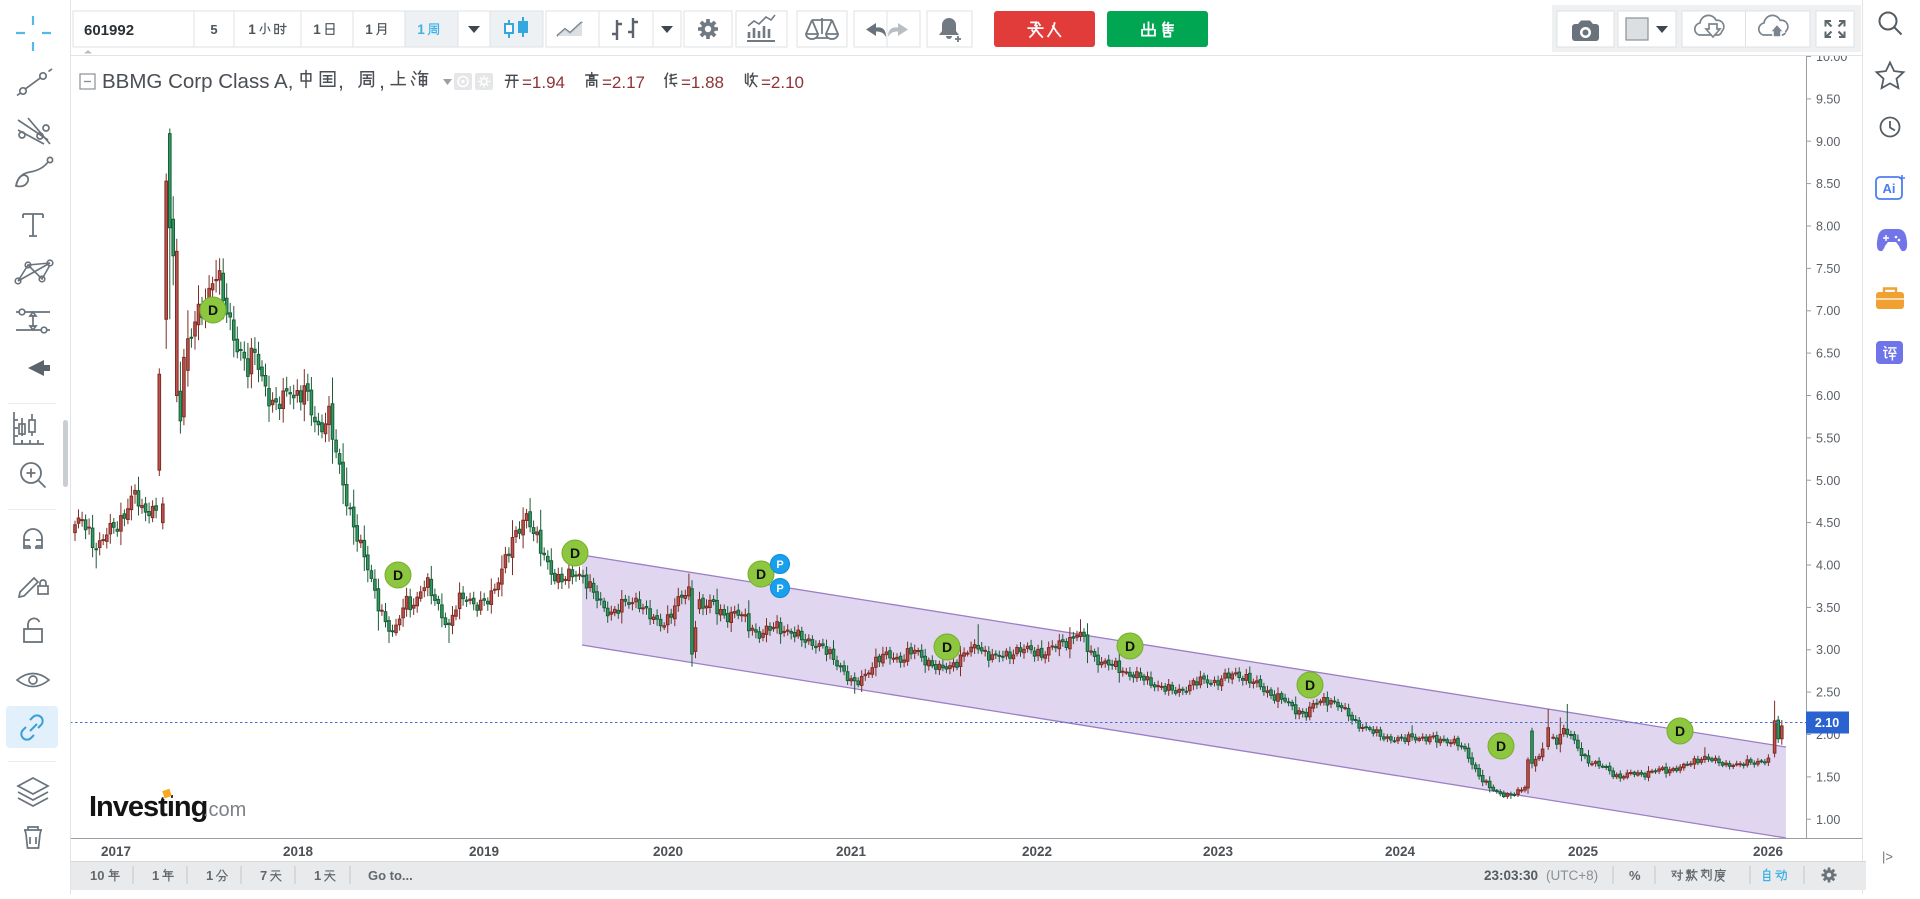 The image size is (1920, 899). Describe the element at coordinates (623, 82) in the screenshot. I see `svg-text: =2.17` at that location.